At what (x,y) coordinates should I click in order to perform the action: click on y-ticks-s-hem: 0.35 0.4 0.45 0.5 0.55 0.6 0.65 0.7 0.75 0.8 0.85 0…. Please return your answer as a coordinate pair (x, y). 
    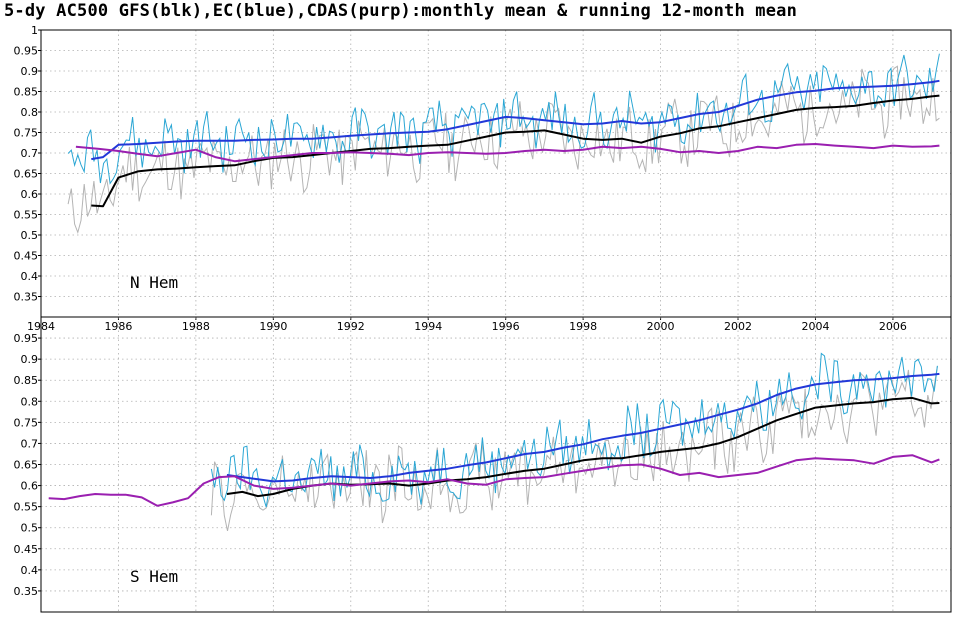
    Looking at the image, I should click on (27, 465).